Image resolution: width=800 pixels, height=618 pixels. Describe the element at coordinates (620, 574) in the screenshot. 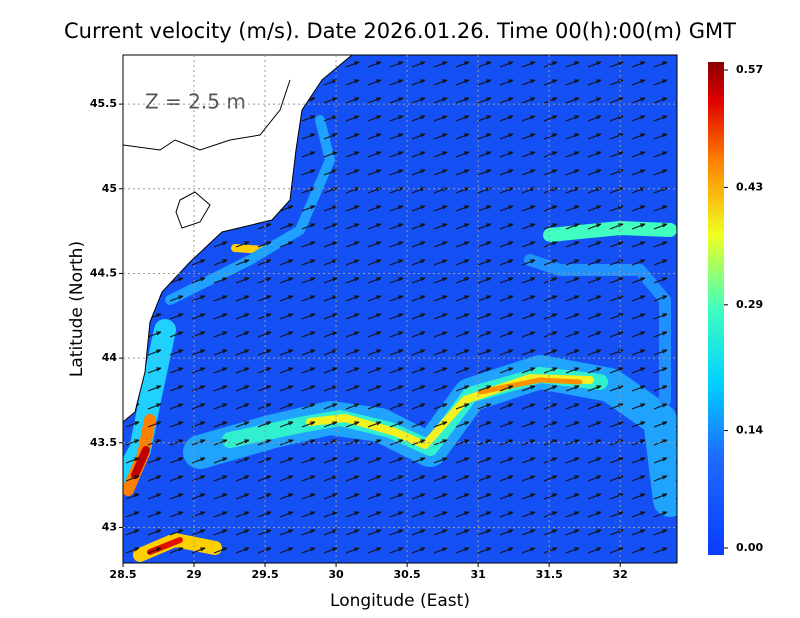

I see `x-tick-label: 32` at that location.